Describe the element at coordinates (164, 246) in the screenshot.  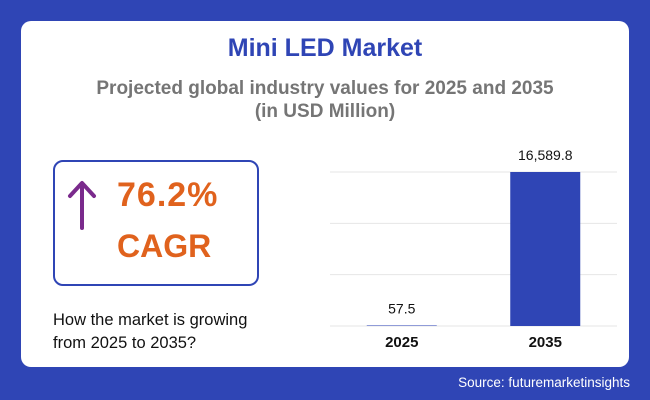
I see `cagr-label: CAGR` at that location.